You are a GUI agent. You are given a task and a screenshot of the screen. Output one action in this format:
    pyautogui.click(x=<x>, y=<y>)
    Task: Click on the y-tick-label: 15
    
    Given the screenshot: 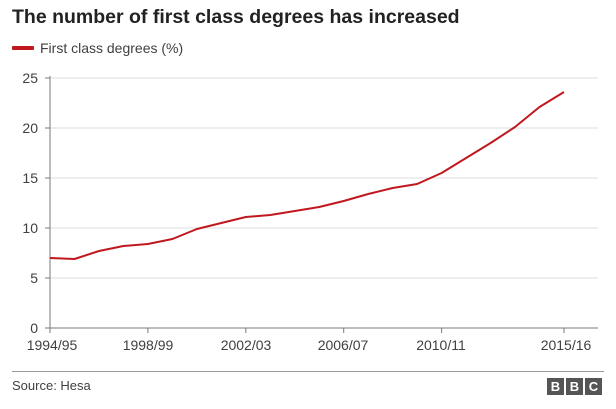 What is the action you would take?
    pyautogui.click(x=30, y=178)
    